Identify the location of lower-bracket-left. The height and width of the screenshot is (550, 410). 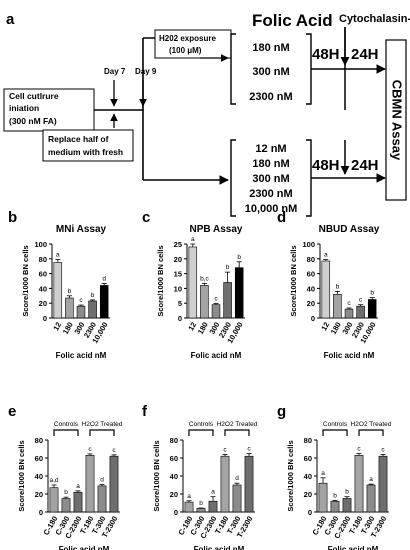
(233, 178).